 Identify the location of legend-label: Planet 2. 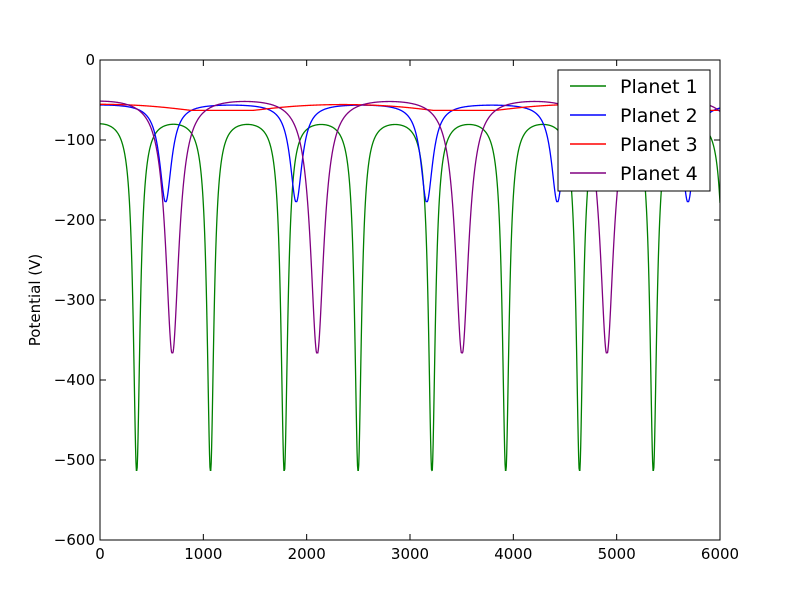
(659, 116).